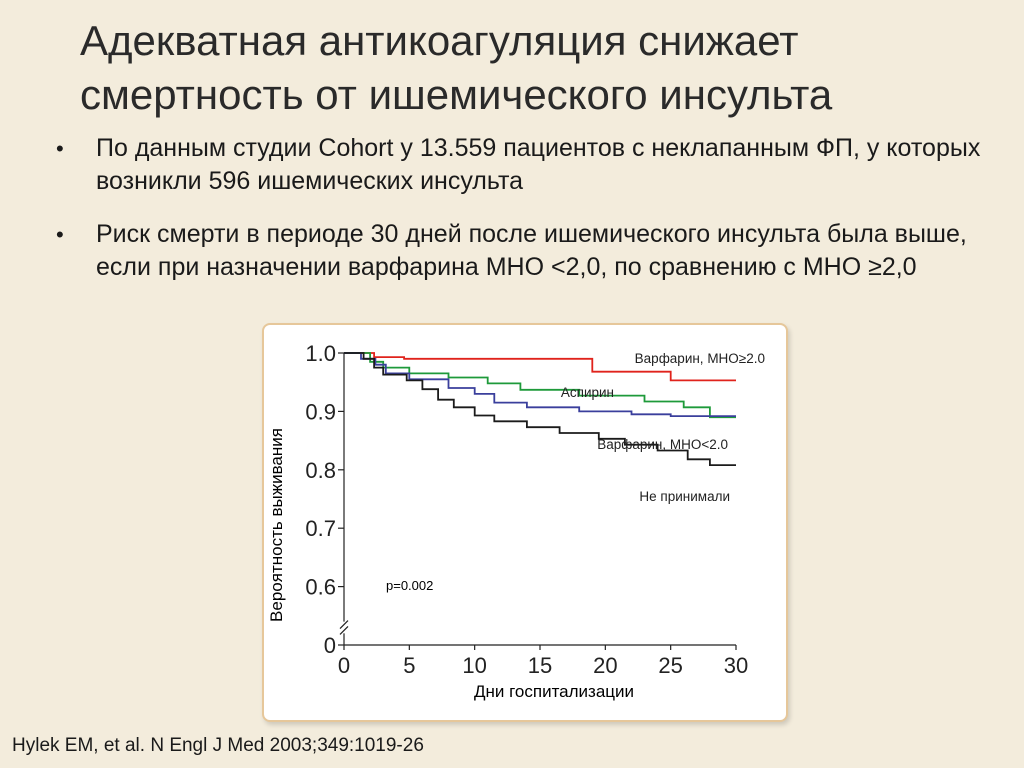 This screenshot has width=1024, height=768. What do you see at coordinates (605, 665) in the screenshot?
I see `x-tick-label: 20` at bounding box center [605, 665].